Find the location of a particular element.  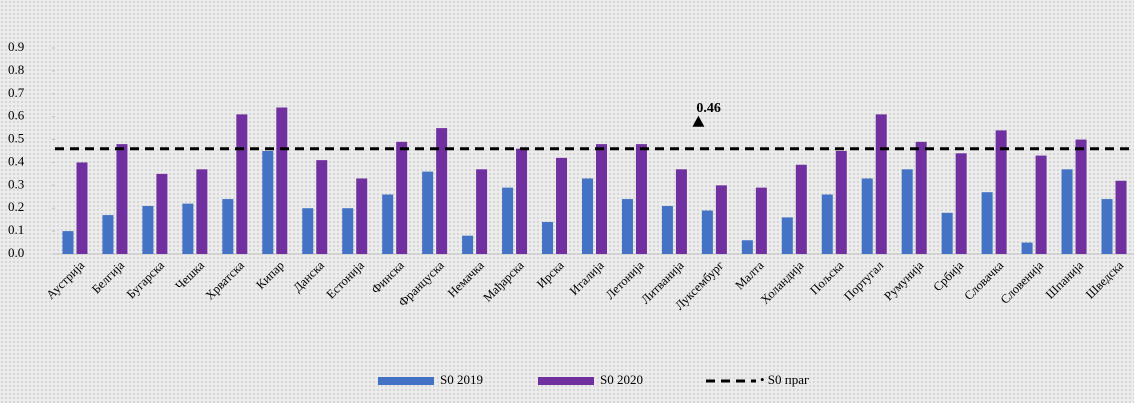

x-tick-label: Естонија is located at coordinates (346, 280).